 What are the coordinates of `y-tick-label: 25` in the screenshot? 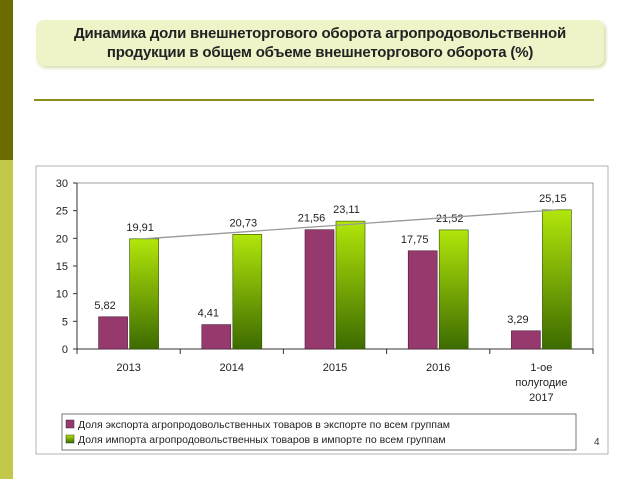 It's located at (62, 212).